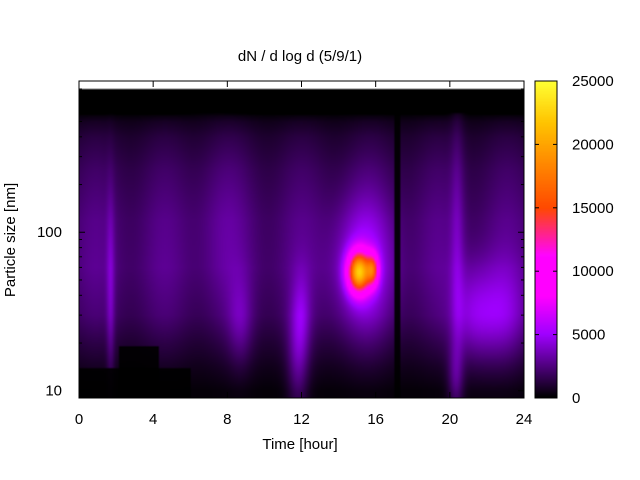 The height and width of the screenshot is (480, 640). What do you see at coordinates (79, 419) in the screenshot?
I see `x-tick-label: 0` at bounding box center [79, 419].